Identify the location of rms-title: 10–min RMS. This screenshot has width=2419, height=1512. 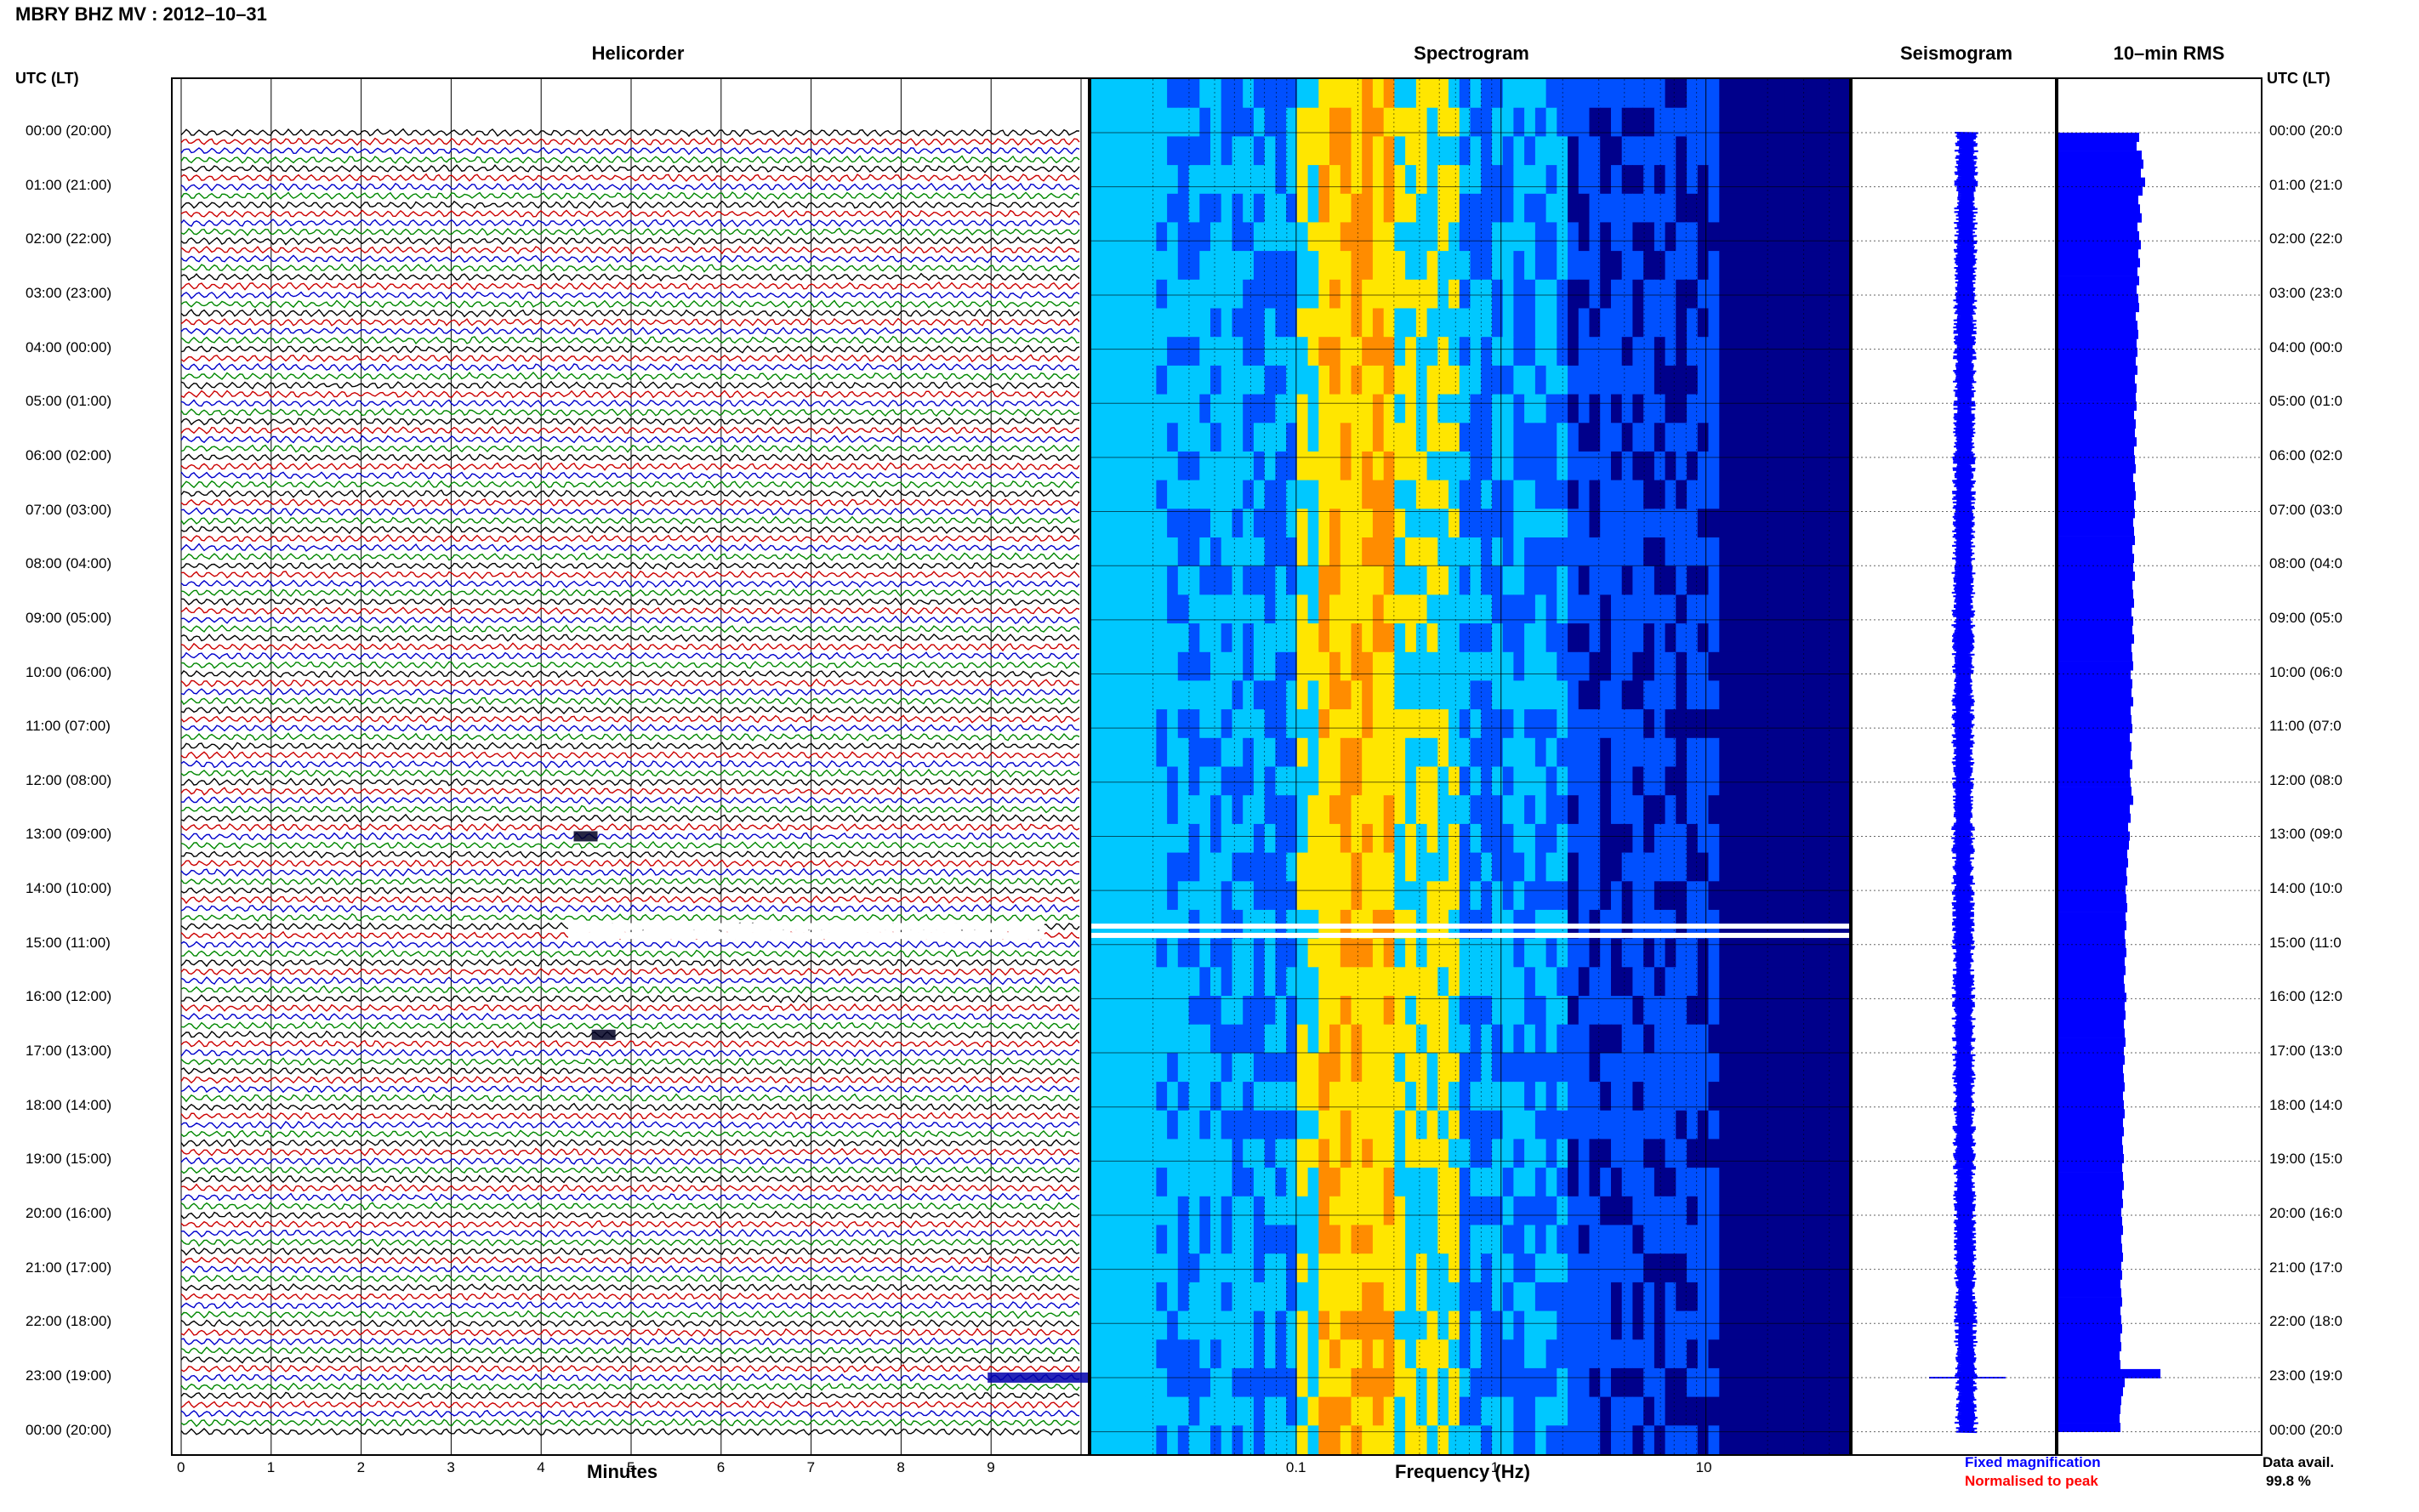
(2169, 53).